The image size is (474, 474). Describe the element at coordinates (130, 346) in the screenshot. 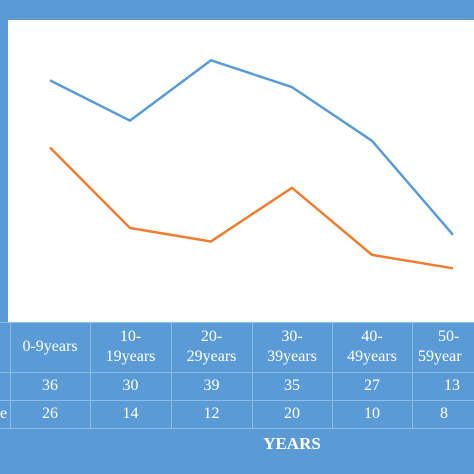

I see `category-label-1: 10- 19years` at that location.